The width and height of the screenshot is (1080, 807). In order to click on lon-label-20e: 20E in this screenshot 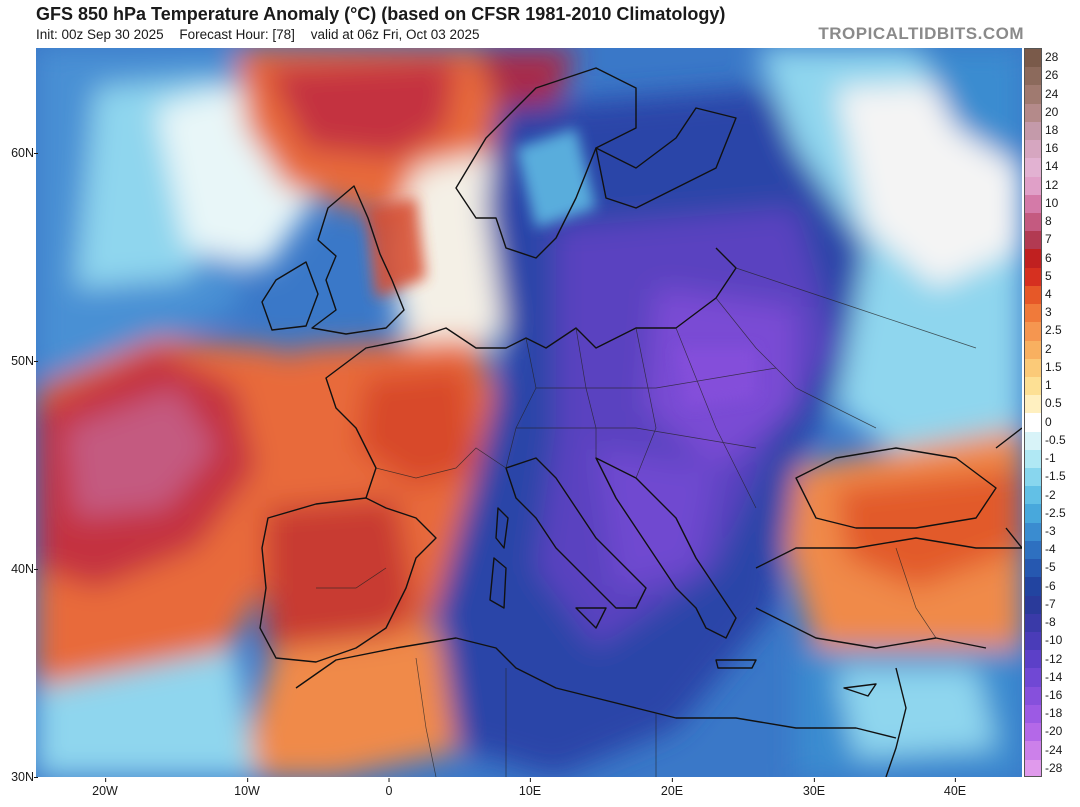, I will do `click(672, 788)`.